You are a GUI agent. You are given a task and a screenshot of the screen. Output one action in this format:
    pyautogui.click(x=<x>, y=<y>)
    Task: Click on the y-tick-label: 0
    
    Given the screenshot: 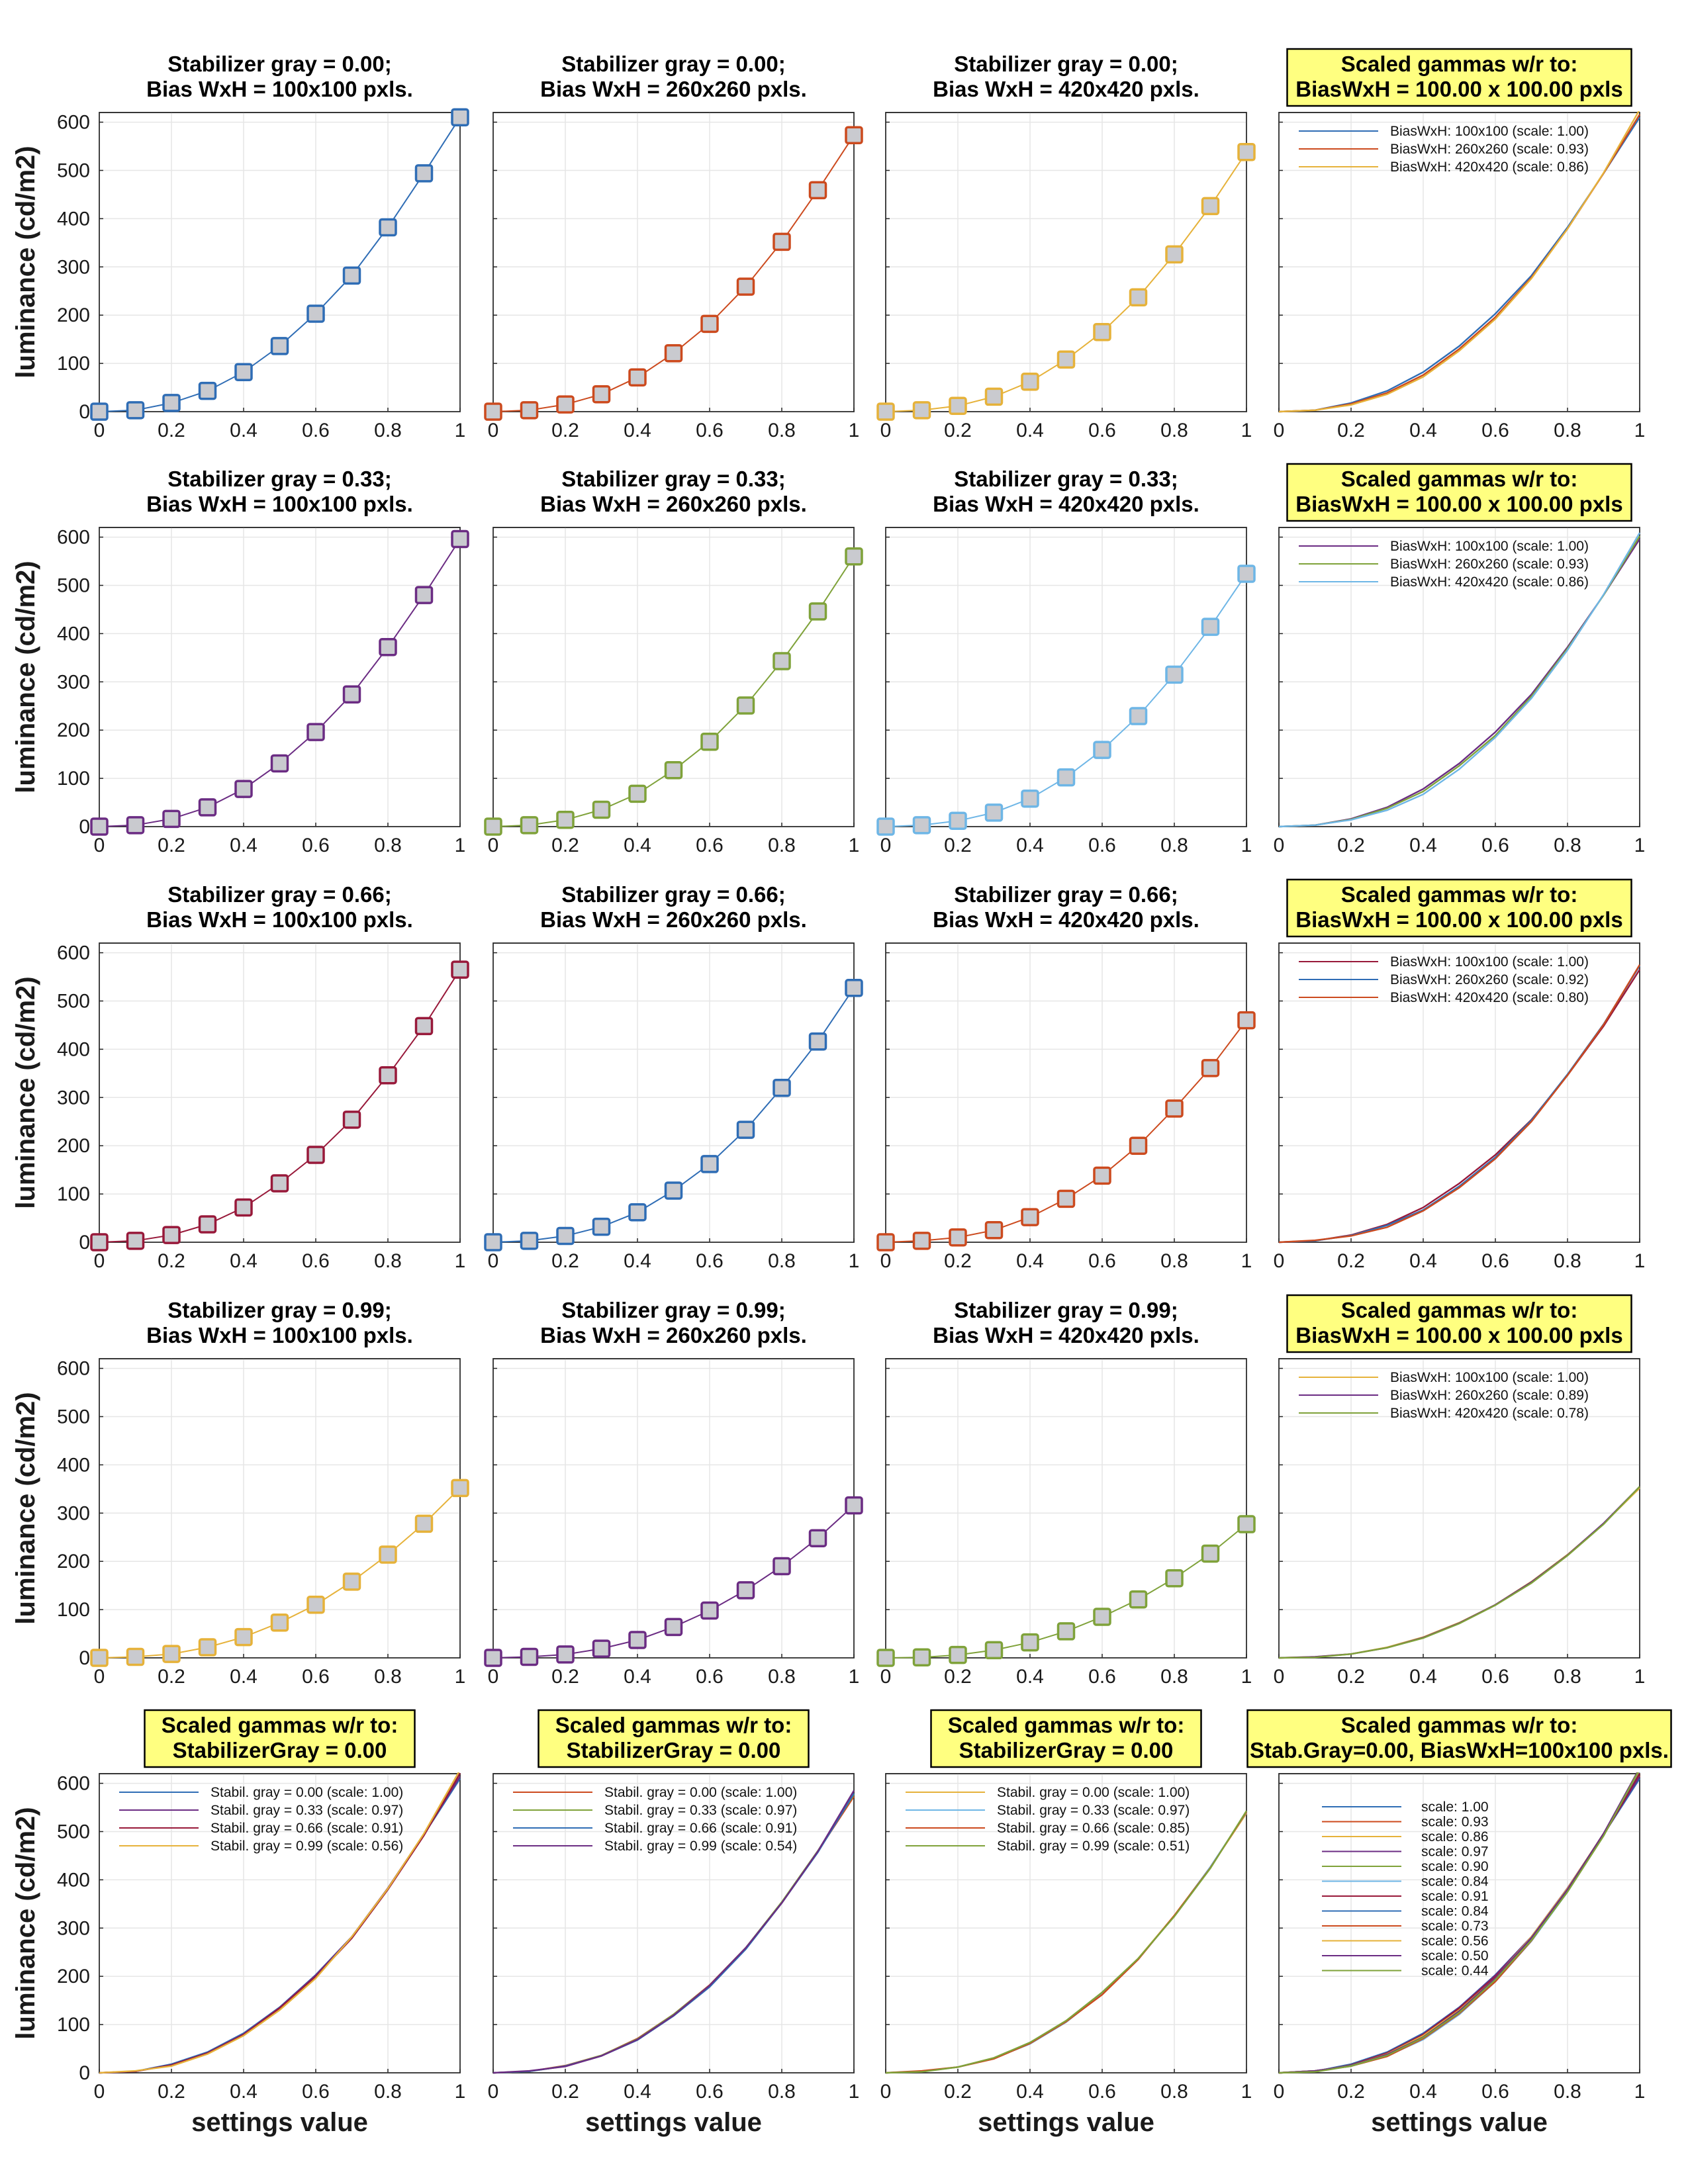 What is the action you would take?
    pyautogui.click(x=84, y=827)
    